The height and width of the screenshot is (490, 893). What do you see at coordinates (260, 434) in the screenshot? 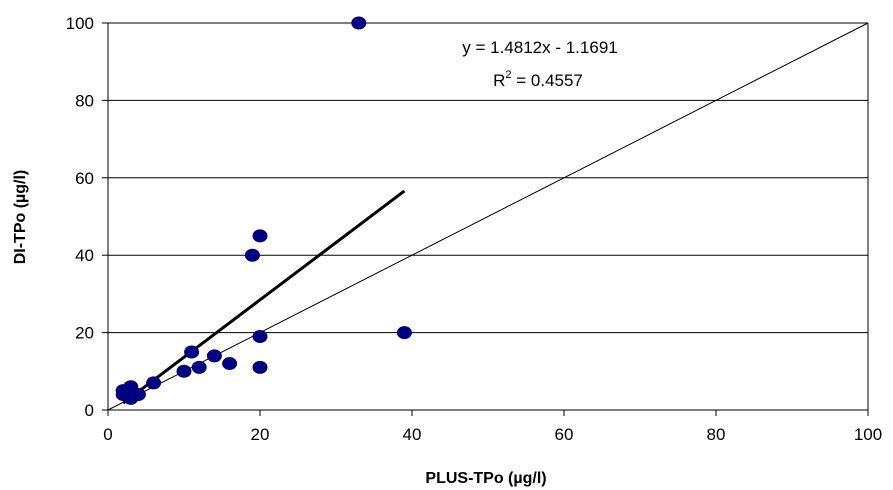
I see `x-tick-label-20: 20` at bounding box center [260, 434].